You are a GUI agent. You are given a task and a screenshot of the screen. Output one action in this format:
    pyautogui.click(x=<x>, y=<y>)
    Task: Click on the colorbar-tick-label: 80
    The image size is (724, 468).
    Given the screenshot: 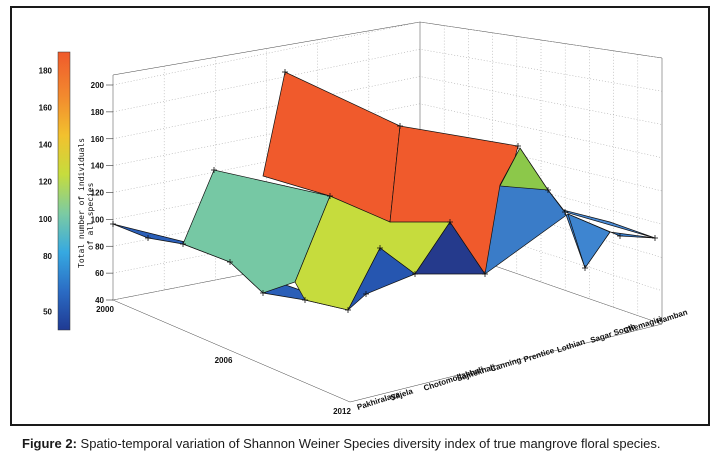 What is the action you would take?
    pyautogui.click(x=47, y=256)
    